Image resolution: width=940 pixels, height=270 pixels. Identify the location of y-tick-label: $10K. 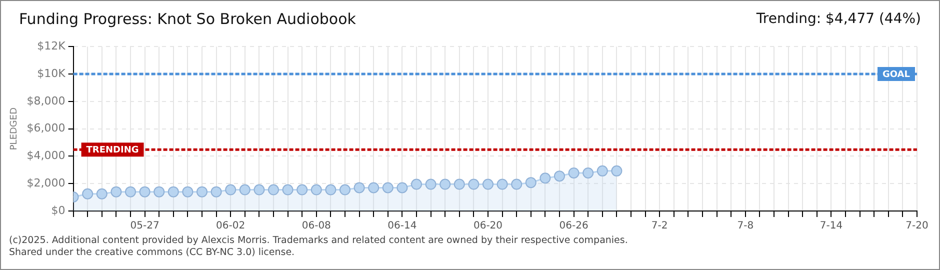
(51, 73).